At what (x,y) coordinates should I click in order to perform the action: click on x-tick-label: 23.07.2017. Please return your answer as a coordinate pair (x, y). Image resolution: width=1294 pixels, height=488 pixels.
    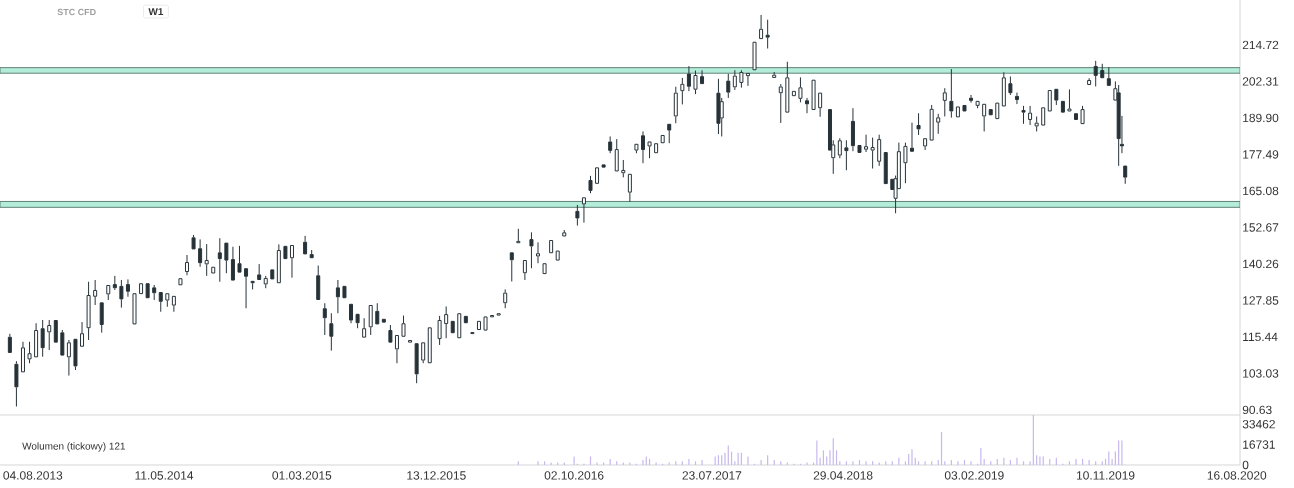
    Looking at the image, I should click on (712, 475).